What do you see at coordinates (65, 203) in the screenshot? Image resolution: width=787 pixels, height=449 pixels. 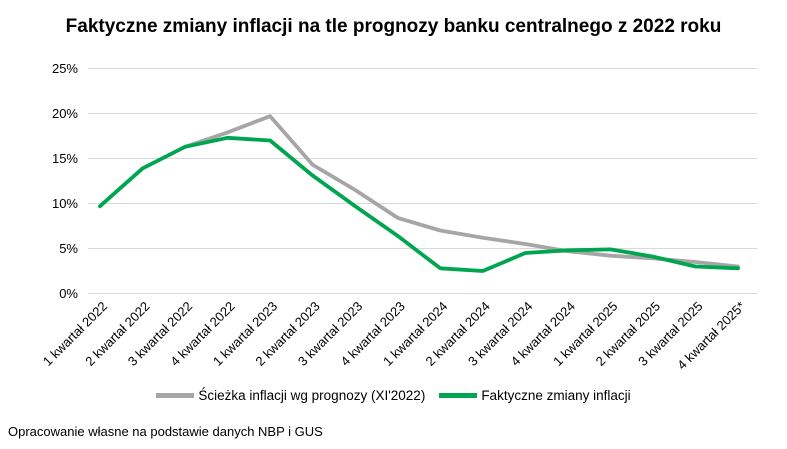 I see `y-axis-tick-label: 10%` at bounding box center [65, 203].